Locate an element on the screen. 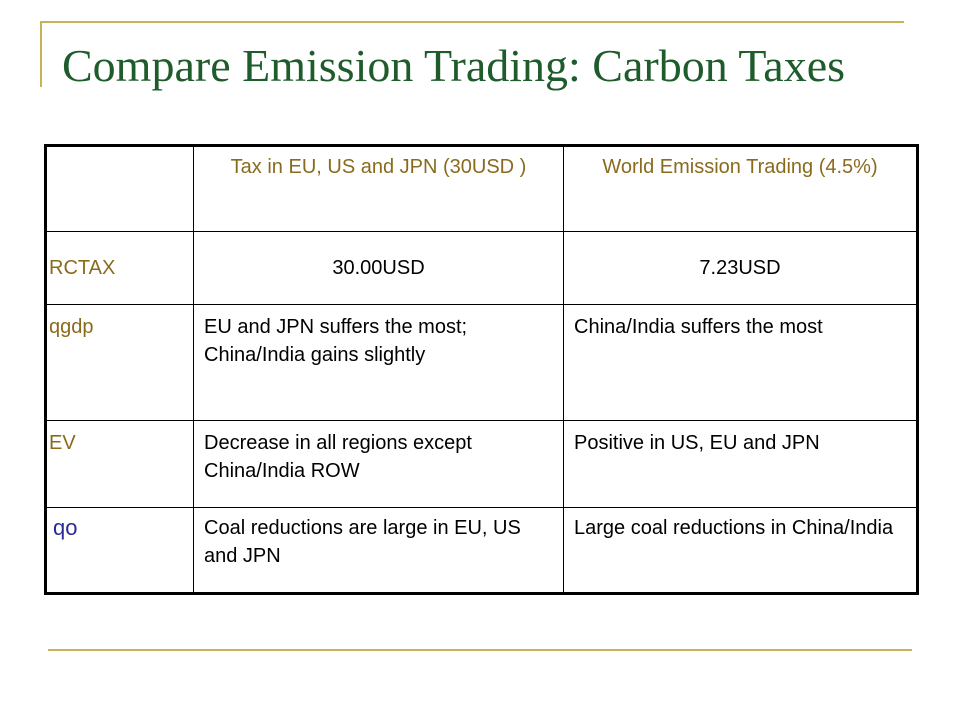 This screenshot has height=720, width=960. left-gold-rule is located at coordinates (41, 54).